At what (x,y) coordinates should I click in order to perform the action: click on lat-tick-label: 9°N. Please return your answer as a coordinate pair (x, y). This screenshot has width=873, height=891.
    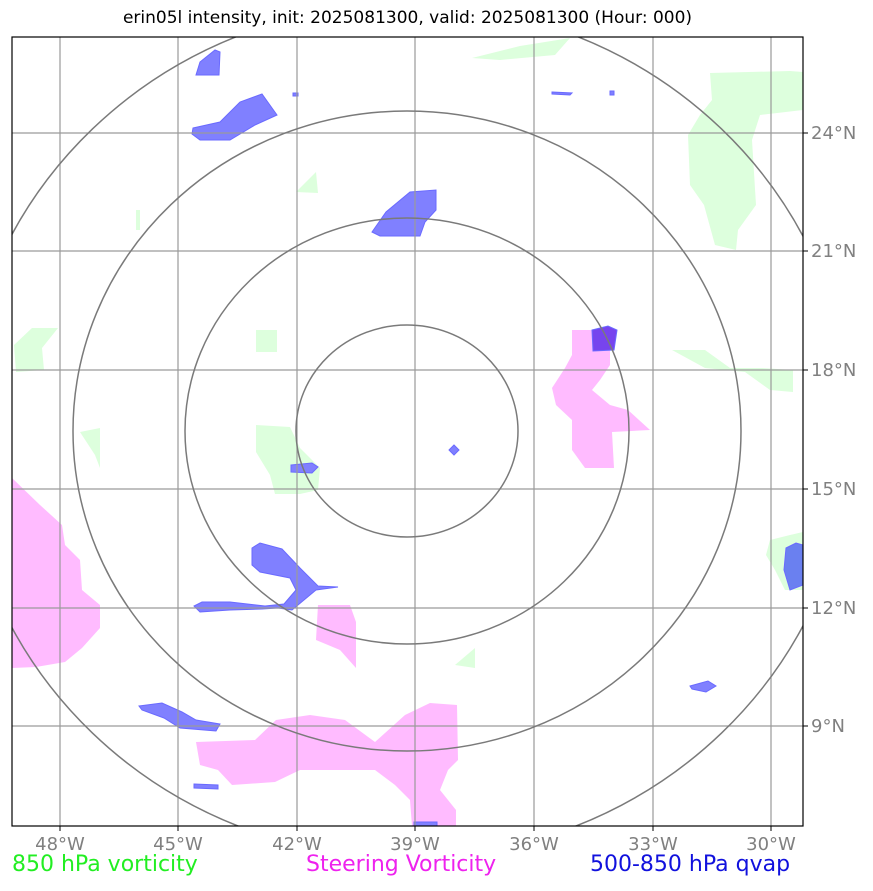
    Looking at the image, I should click on (828, 726).